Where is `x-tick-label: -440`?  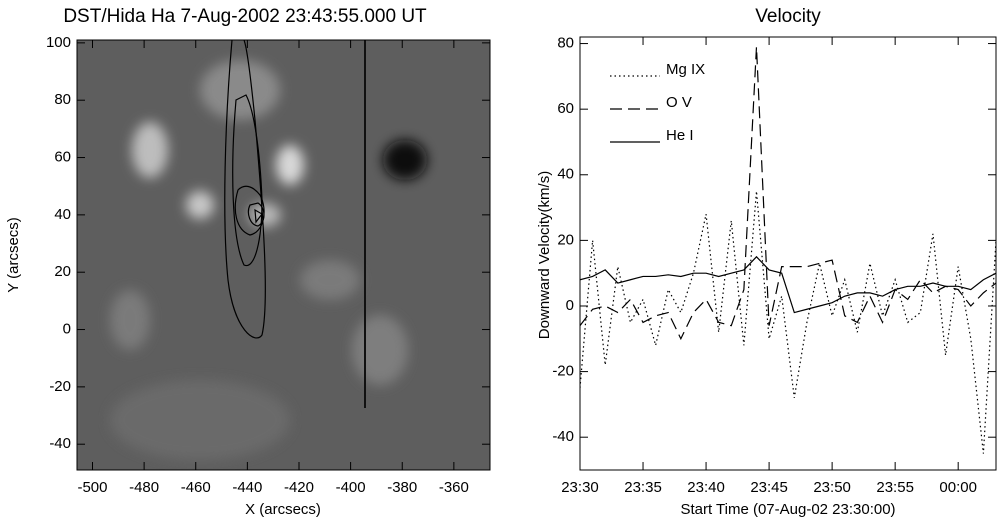
x-tick-label: -440 is located at coordinates (247, 487).